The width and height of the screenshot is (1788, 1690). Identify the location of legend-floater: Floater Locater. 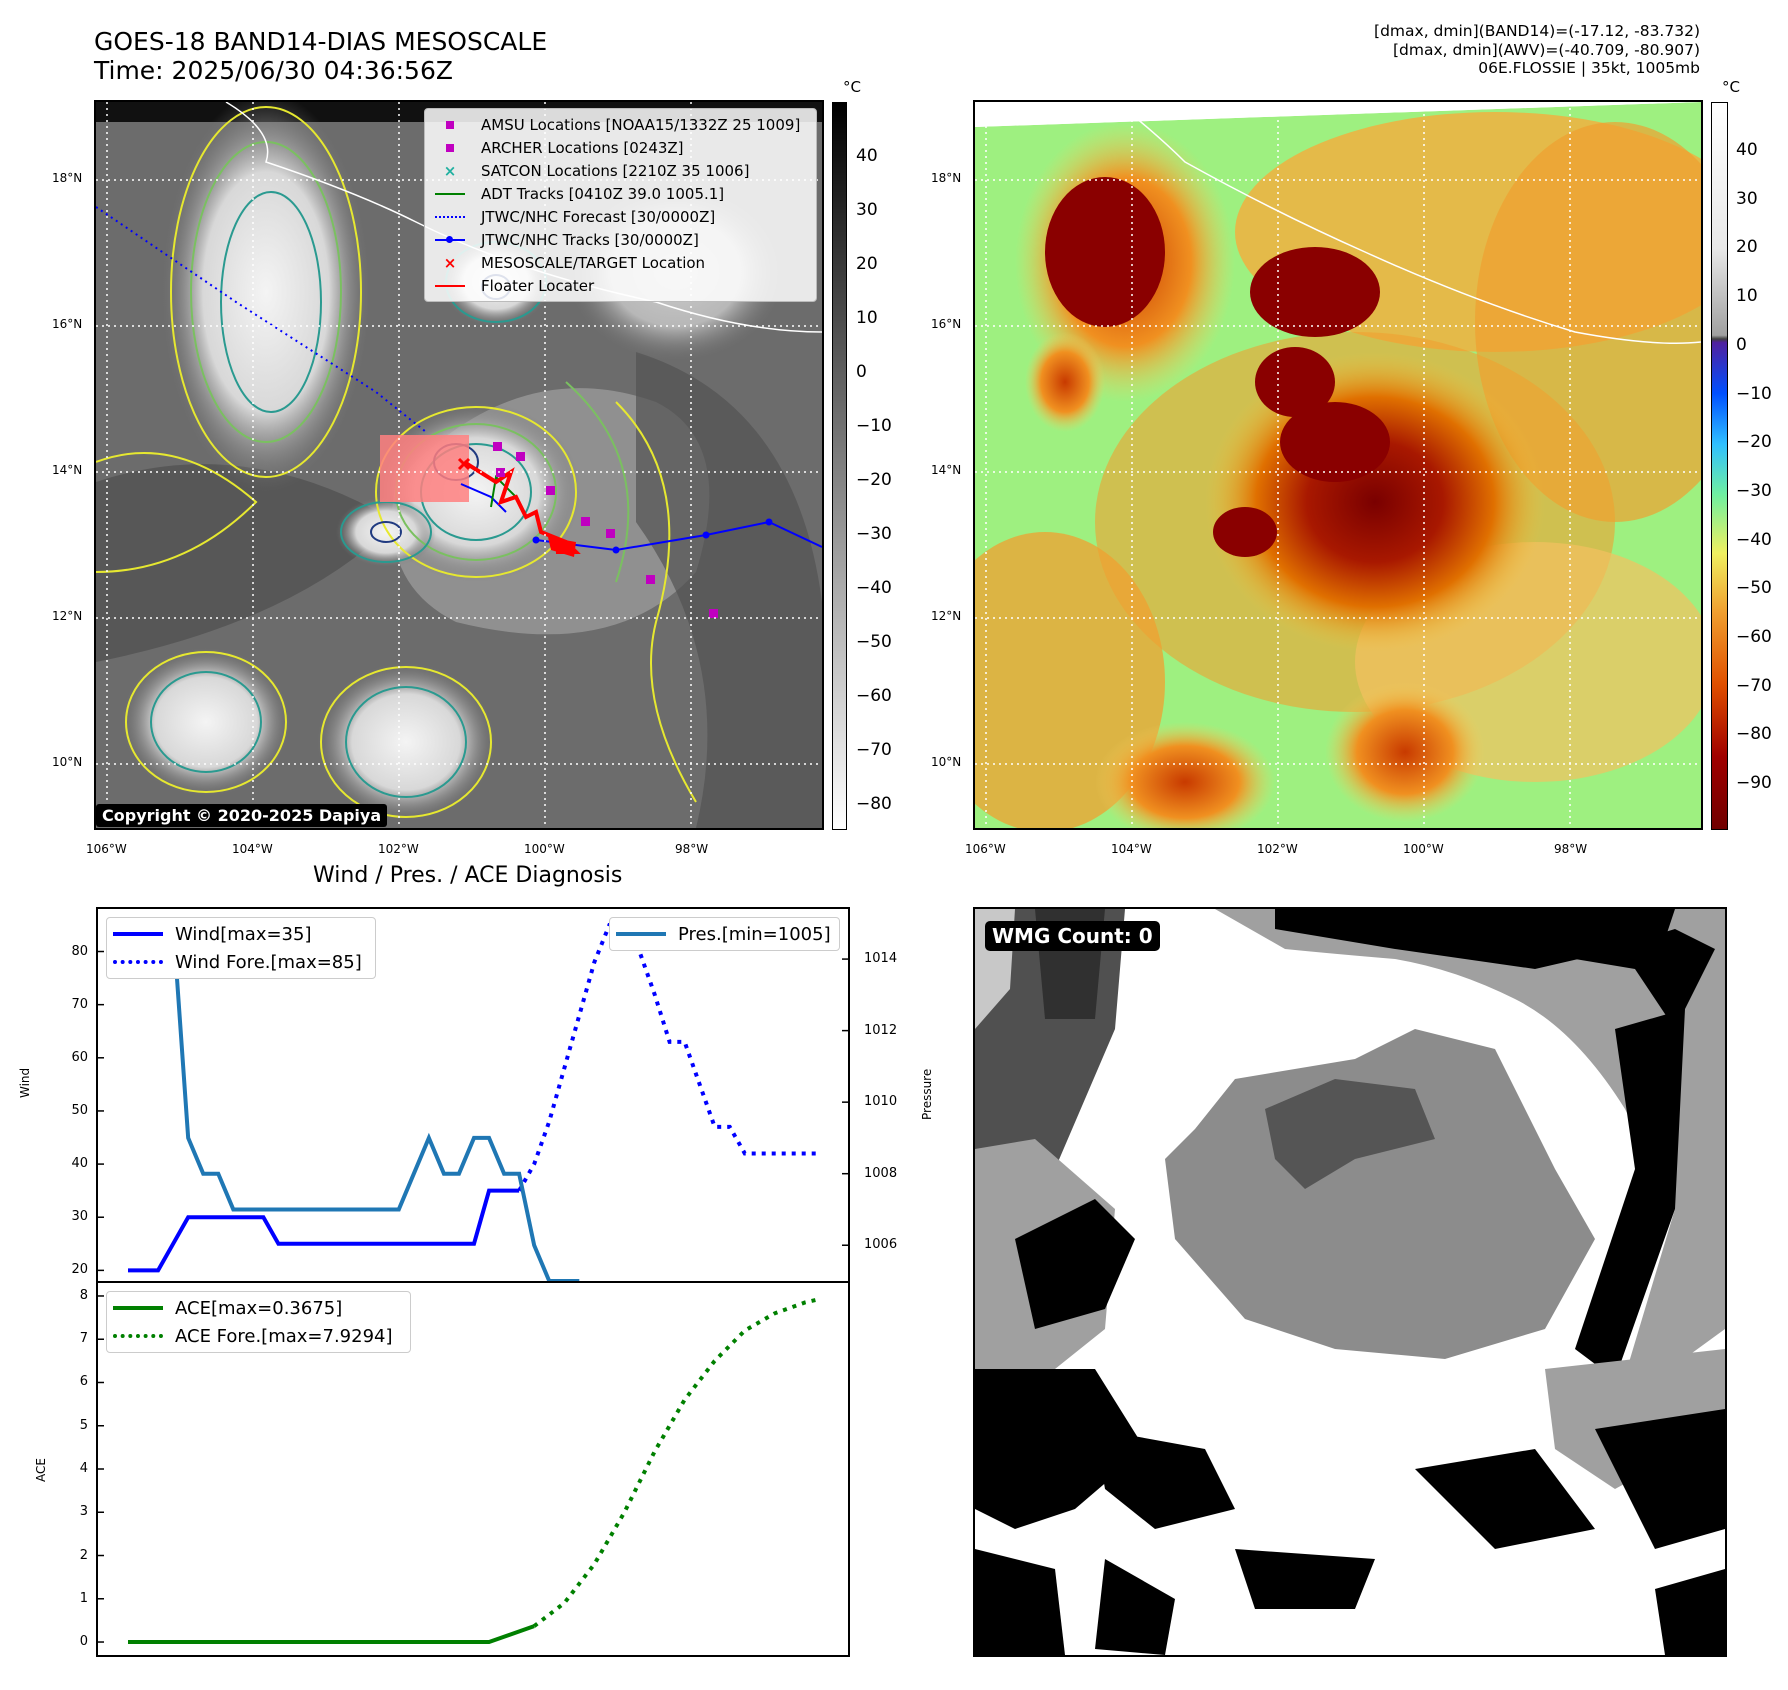
(620, 285).